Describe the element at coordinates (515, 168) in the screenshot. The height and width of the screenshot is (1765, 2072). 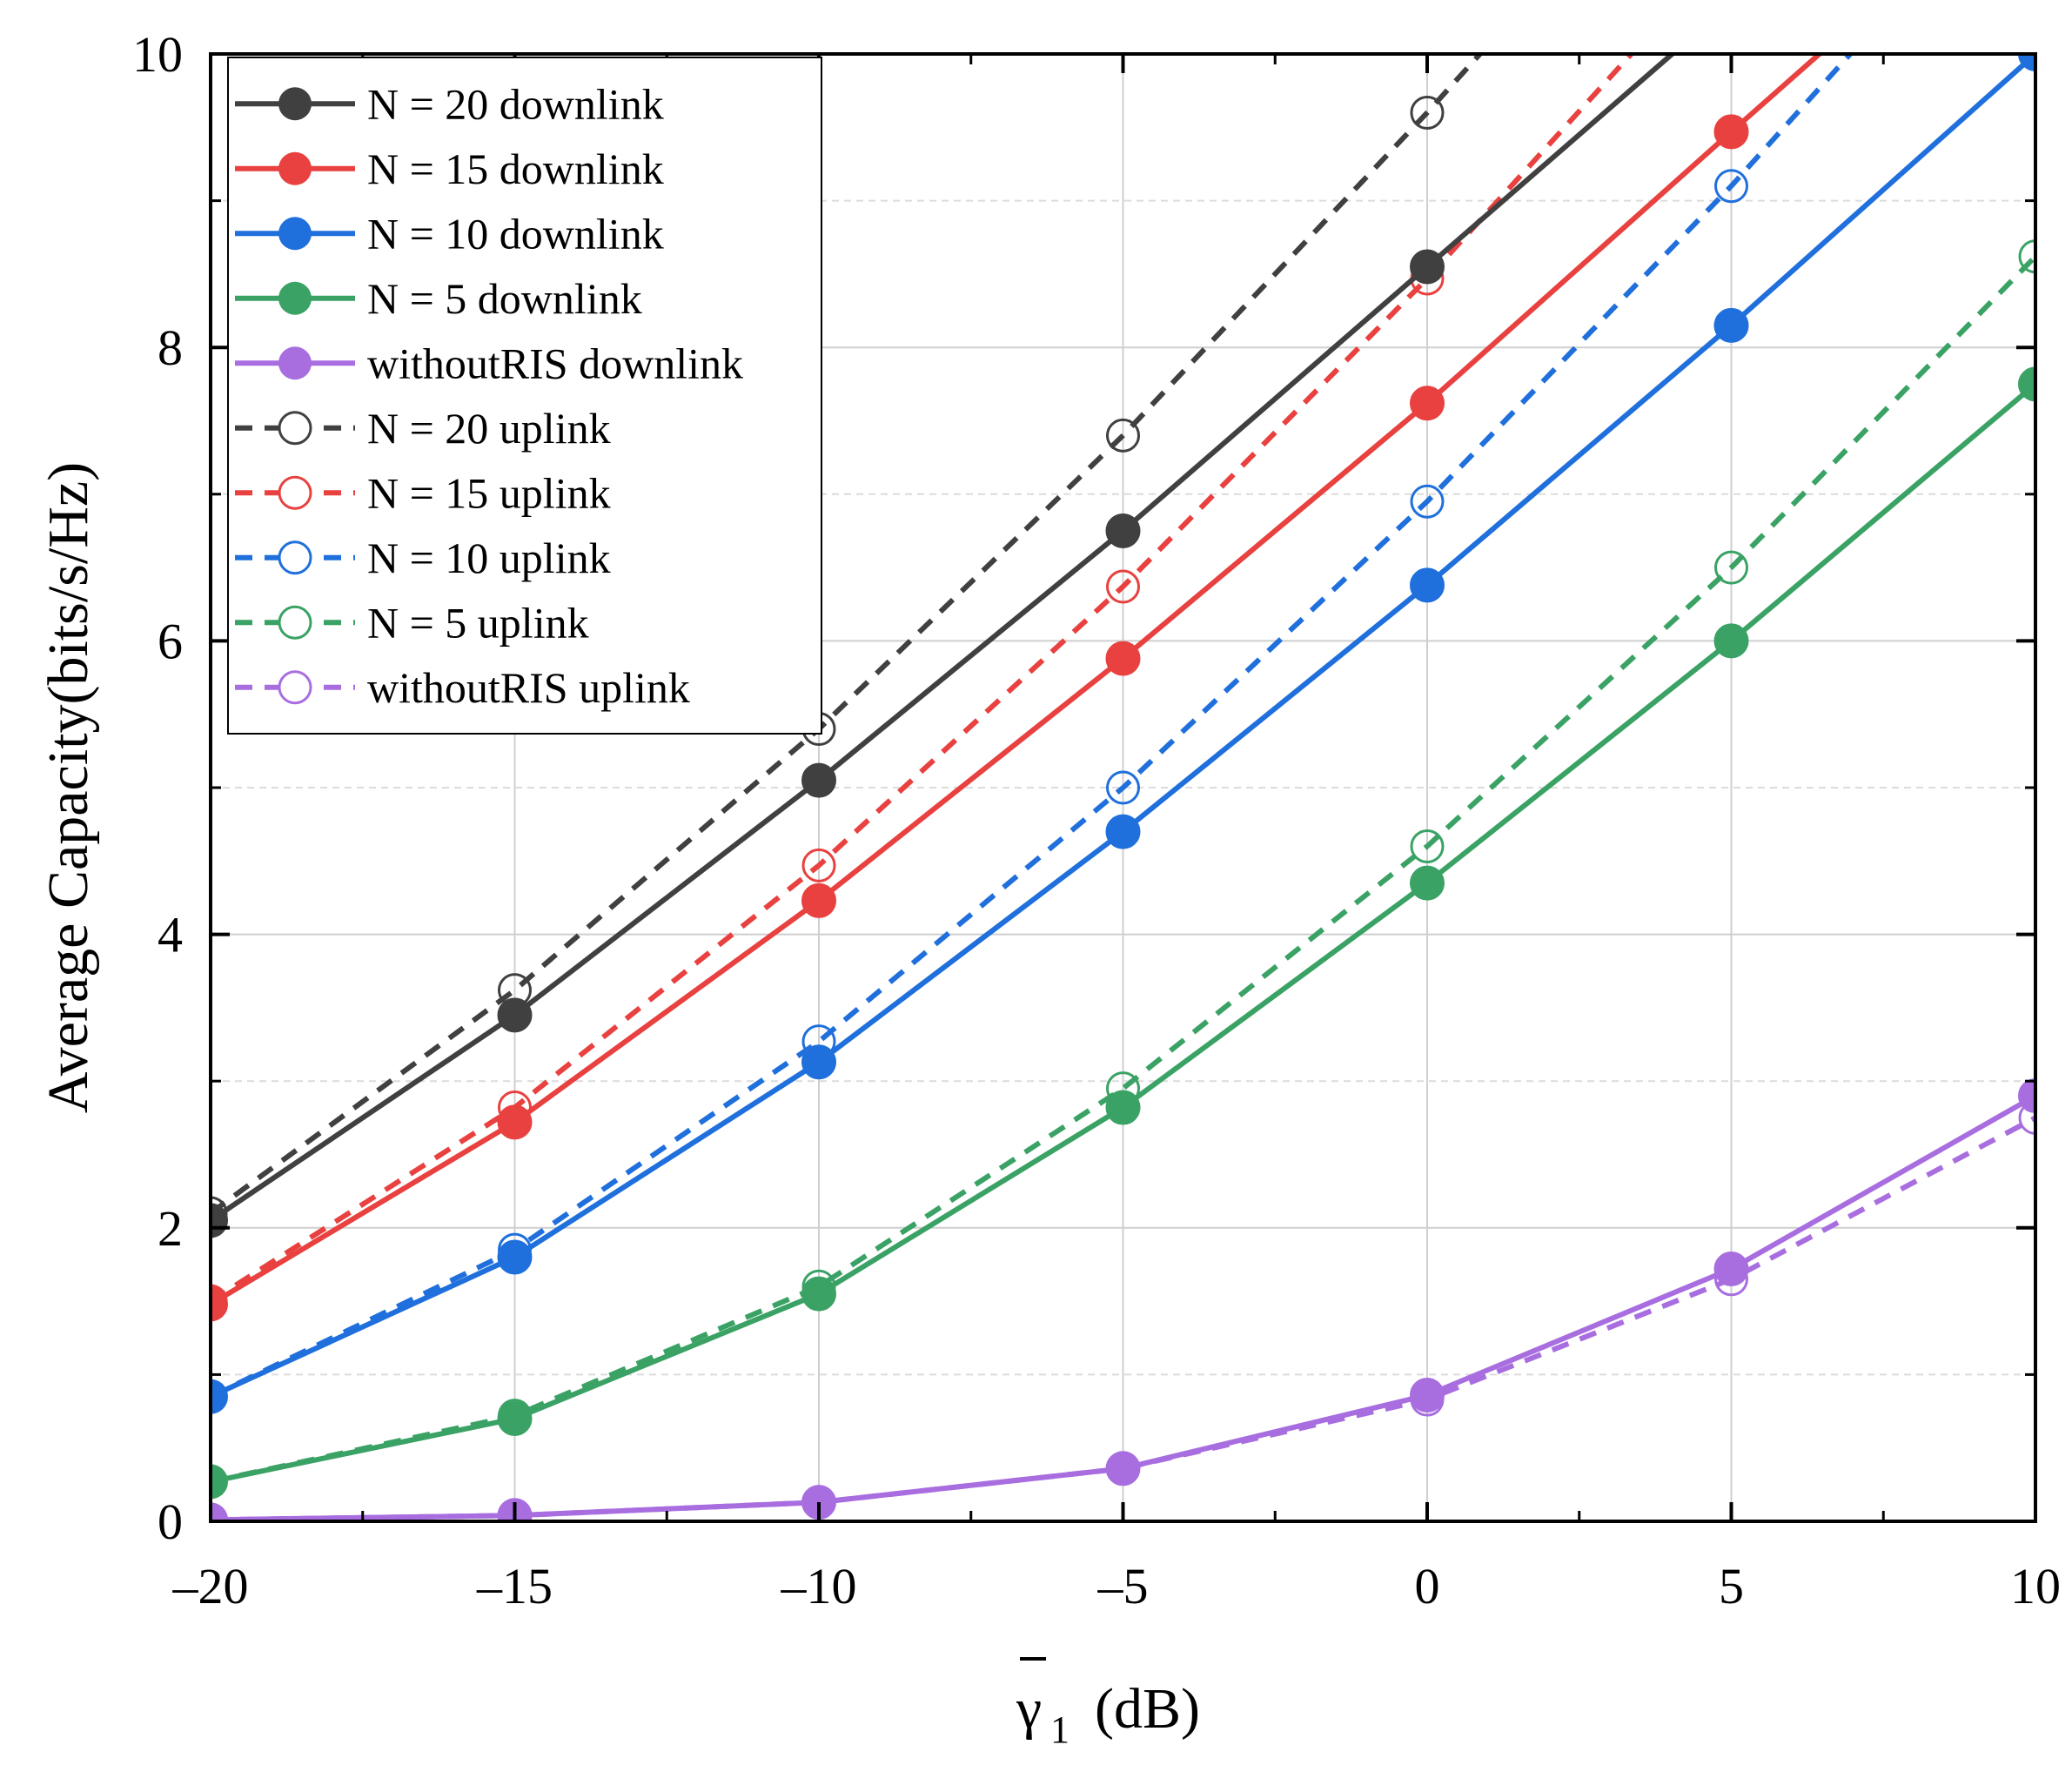
I see `legend-label: N = 15 downlink` at that location.